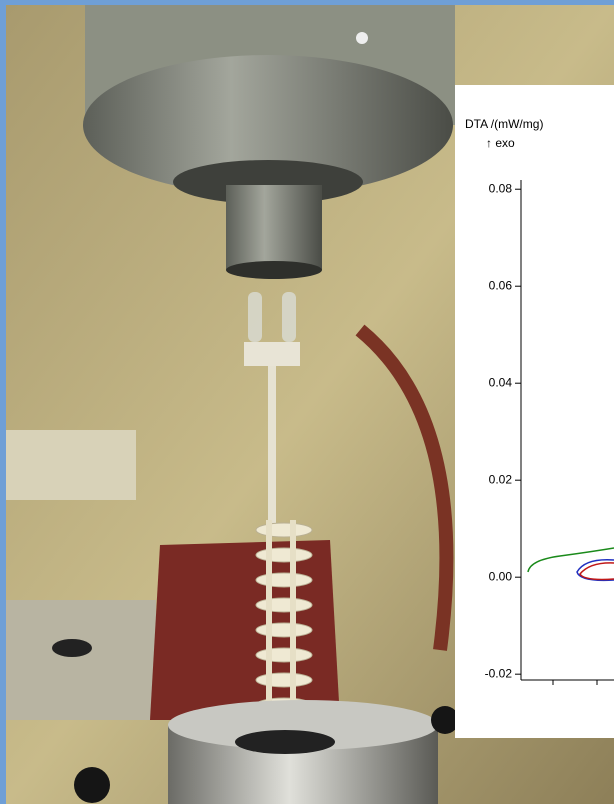 Image resolution: width=614 pixels, height=804 pixels. Describe the element at coordinates (567, 432) in the screenshot. I see `axes` at that location.